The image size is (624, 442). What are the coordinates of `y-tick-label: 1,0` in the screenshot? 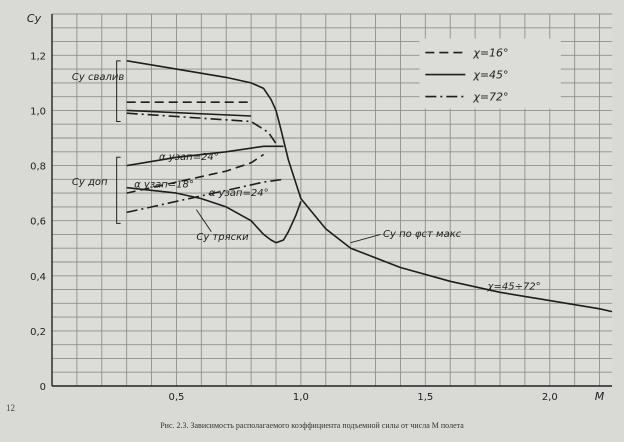 It's located at (38, 111).